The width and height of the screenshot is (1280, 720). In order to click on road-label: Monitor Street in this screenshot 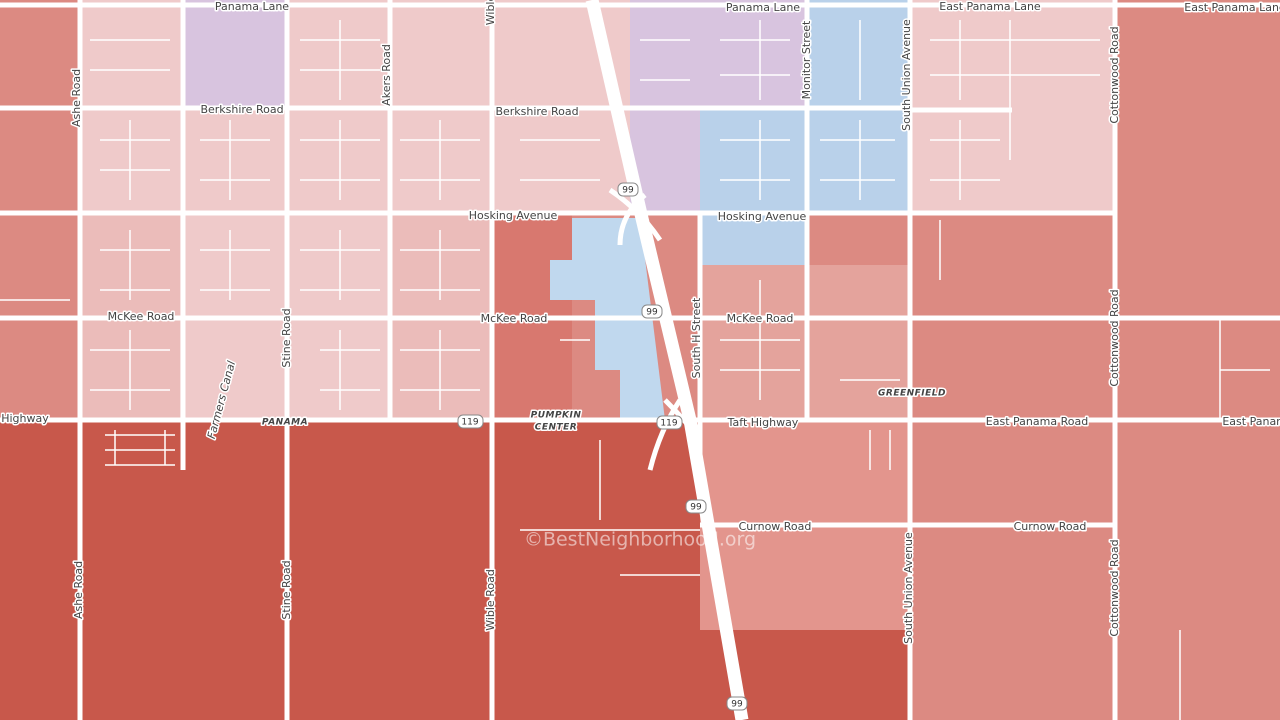, I will do `click(806, 59)`.